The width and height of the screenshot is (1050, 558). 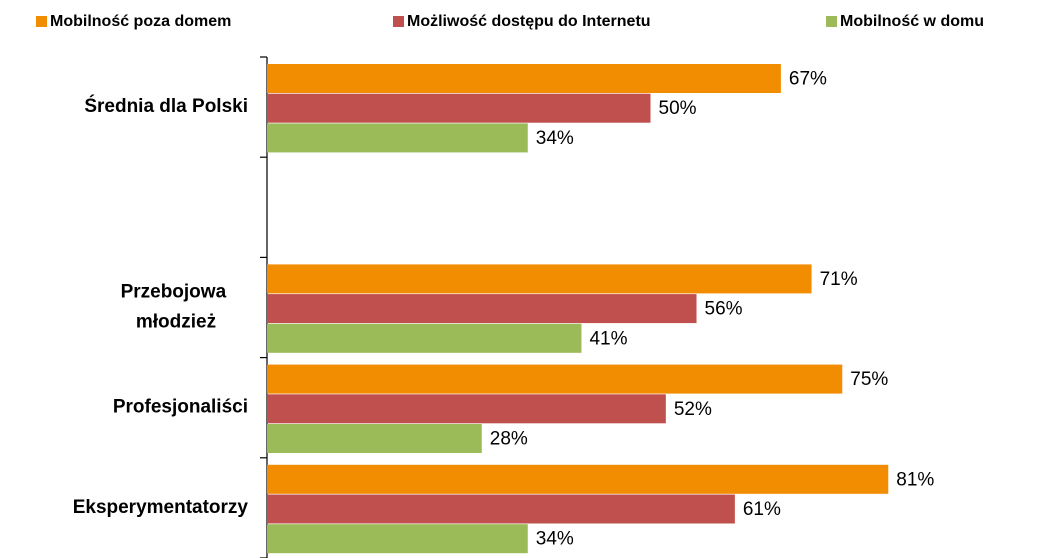 I want to click on value-label: 41%, so click(x=608, y=338).